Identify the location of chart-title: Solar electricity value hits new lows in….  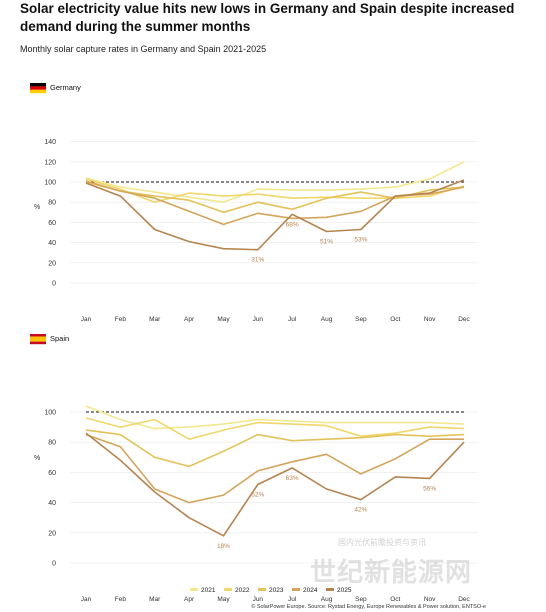
(267, 17).